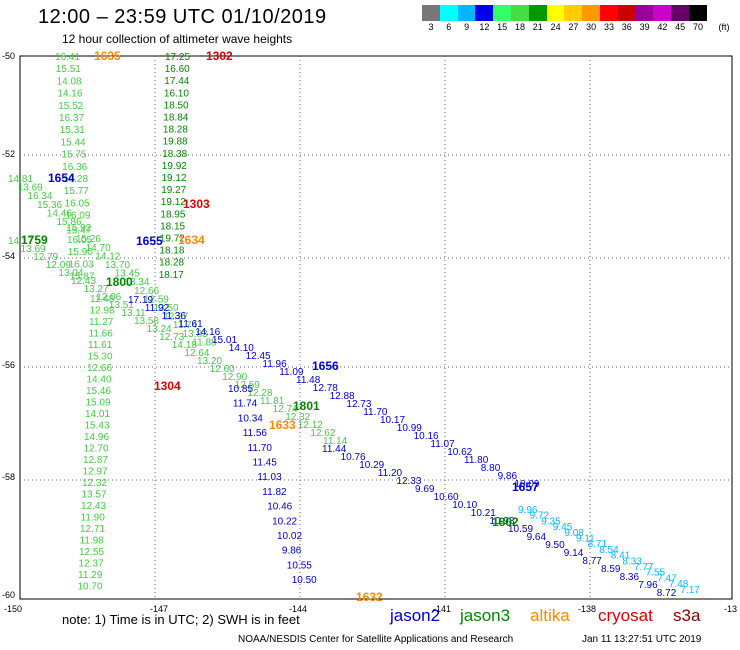 The image size is (740, 650). I want to click on wave-height-value: 13.69, so click(33, 249).